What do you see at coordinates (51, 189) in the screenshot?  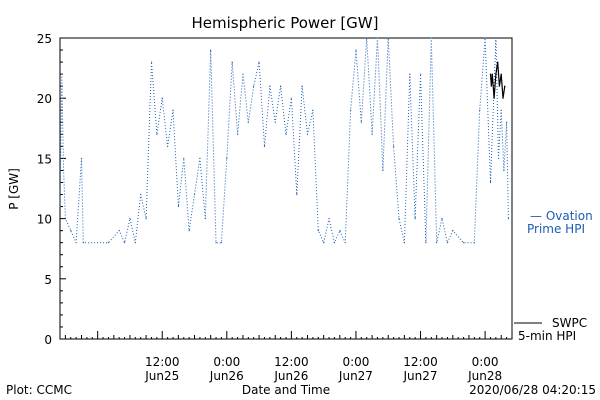 I see `y-axis-ticks: 0 5 10 15 20 25` at bounding box center [51, 189].